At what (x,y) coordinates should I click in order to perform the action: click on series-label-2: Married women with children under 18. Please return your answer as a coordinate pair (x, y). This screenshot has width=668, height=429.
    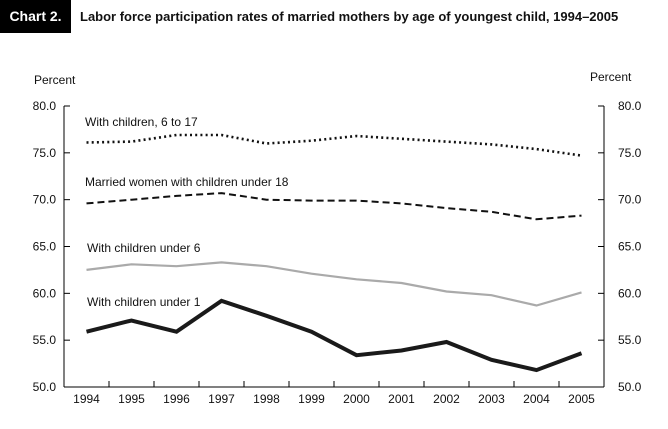
    Looking at the image, I should click on (187, 182).